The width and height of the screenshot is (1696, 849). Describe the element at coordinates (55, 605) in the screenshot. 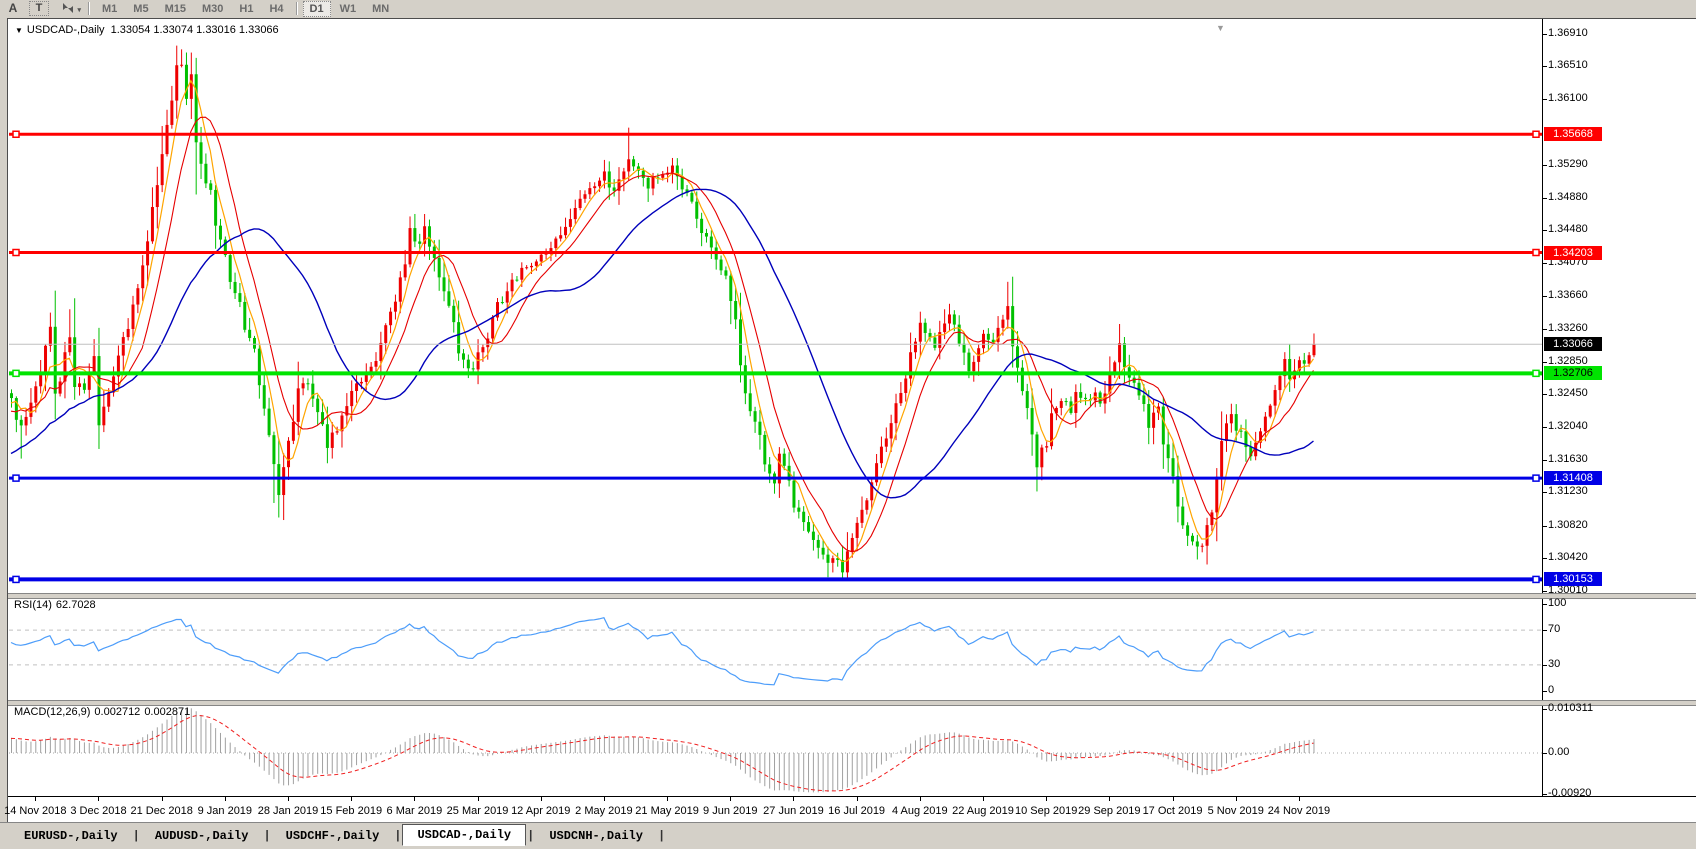

I see `rsi-label: RSI(14) 62.7028` at that location.